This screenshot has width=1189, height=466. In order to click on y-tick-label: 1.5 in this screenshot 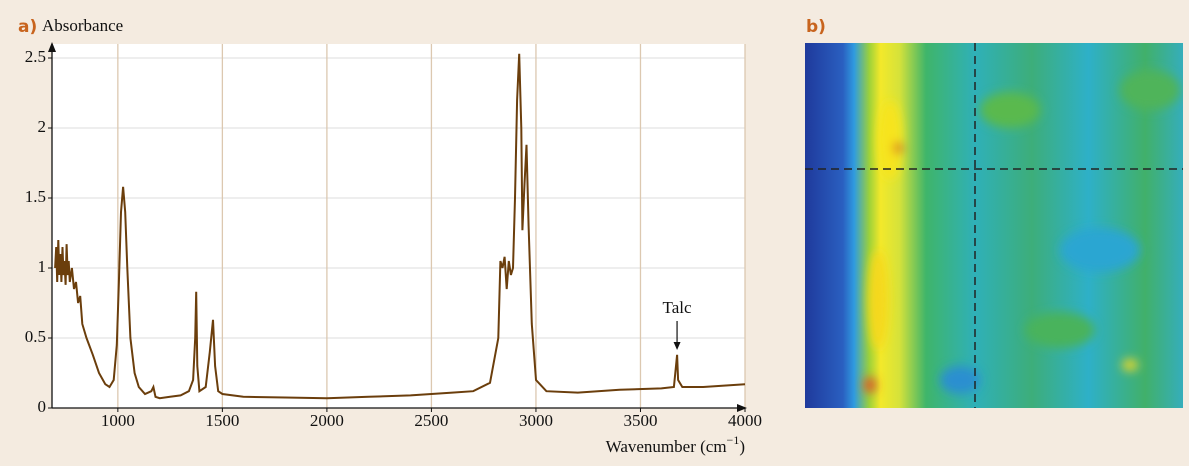, I will do `click(35, 196)`.